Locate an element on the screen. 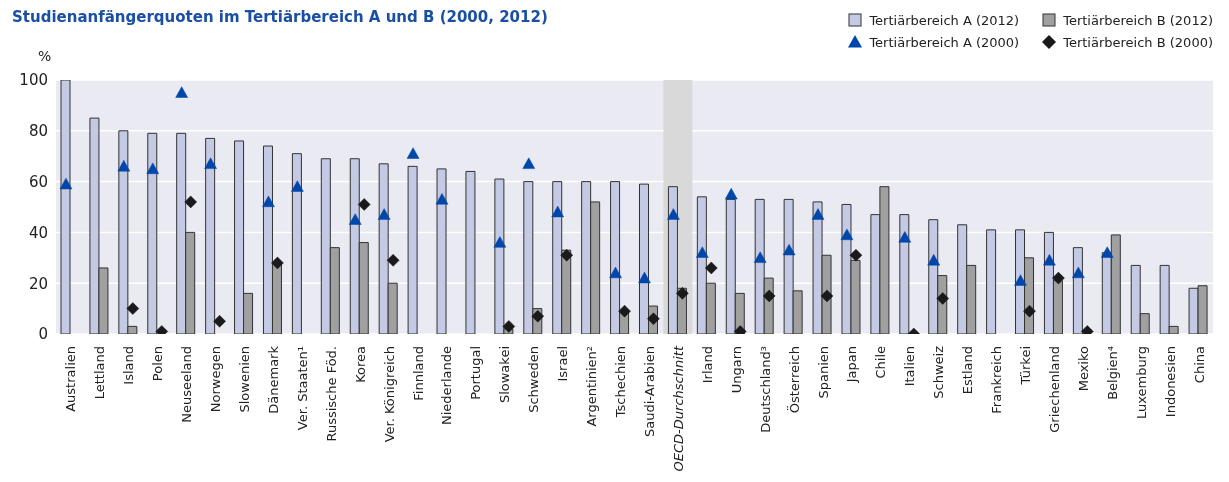  x-tick-label: Island is located at coordinates (129, 365).